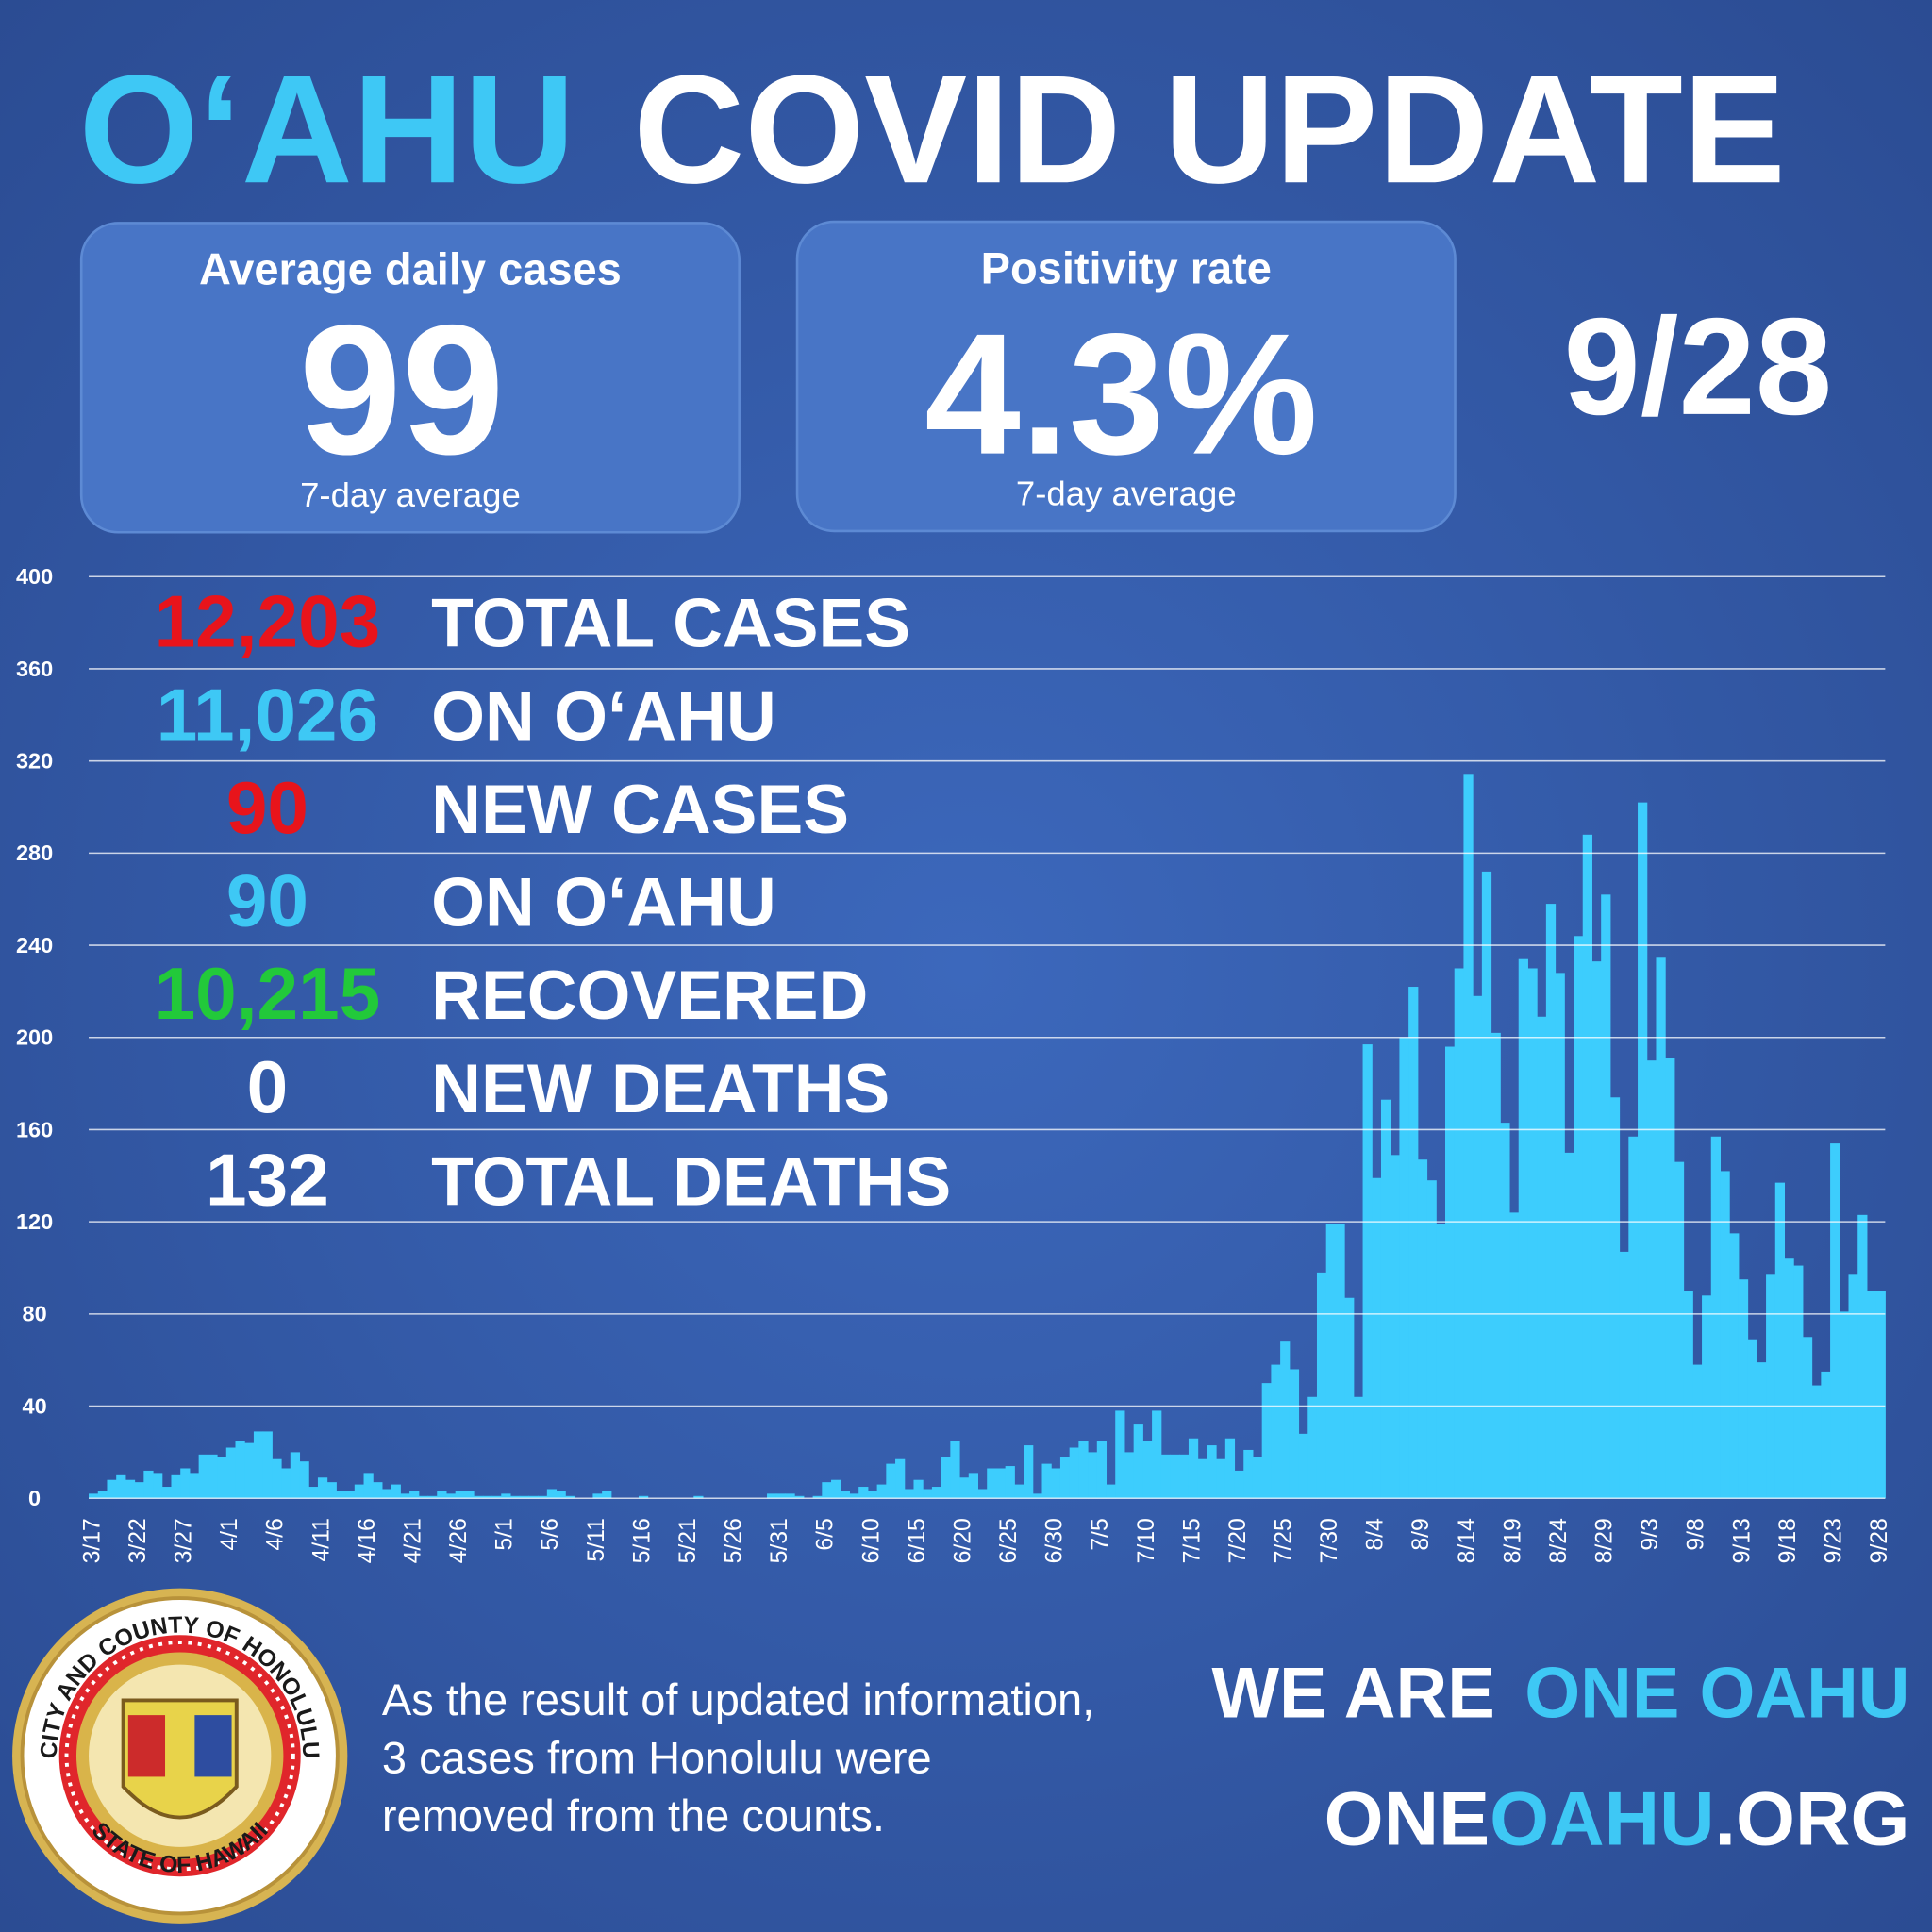 The image size is (1932, 1932). What do you see at coordinates (35, 1314) in the screenshot?
I see `y-tick-label: 80` at bounding box center [35, 1314].